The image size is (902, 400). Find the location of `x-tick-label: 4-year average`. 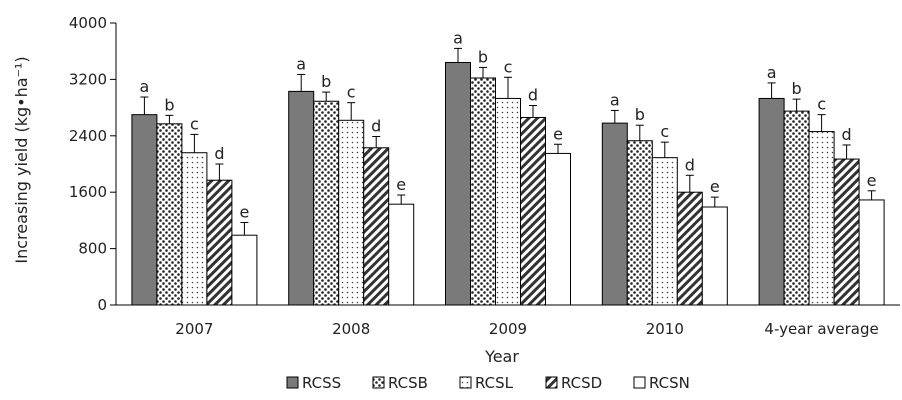

x-tick-label: 4-year average is located at coordinates (821, 329).